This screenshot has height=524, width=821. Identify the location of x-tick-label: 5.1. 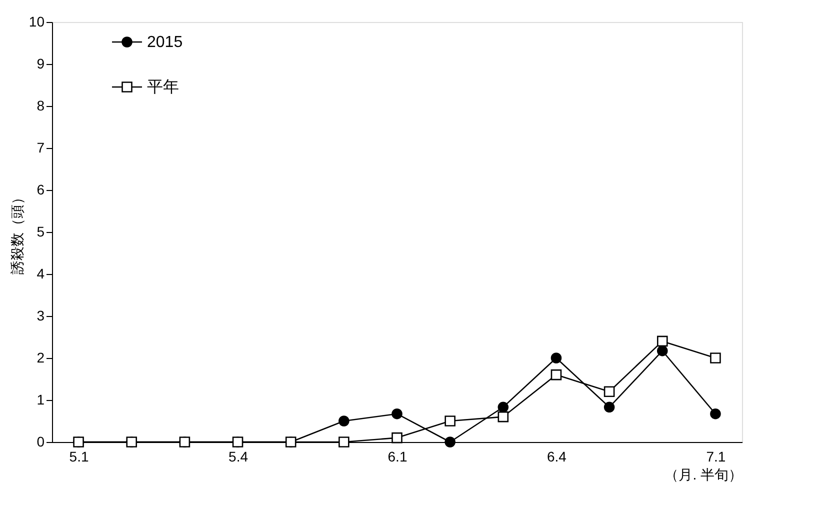
(79, 456).